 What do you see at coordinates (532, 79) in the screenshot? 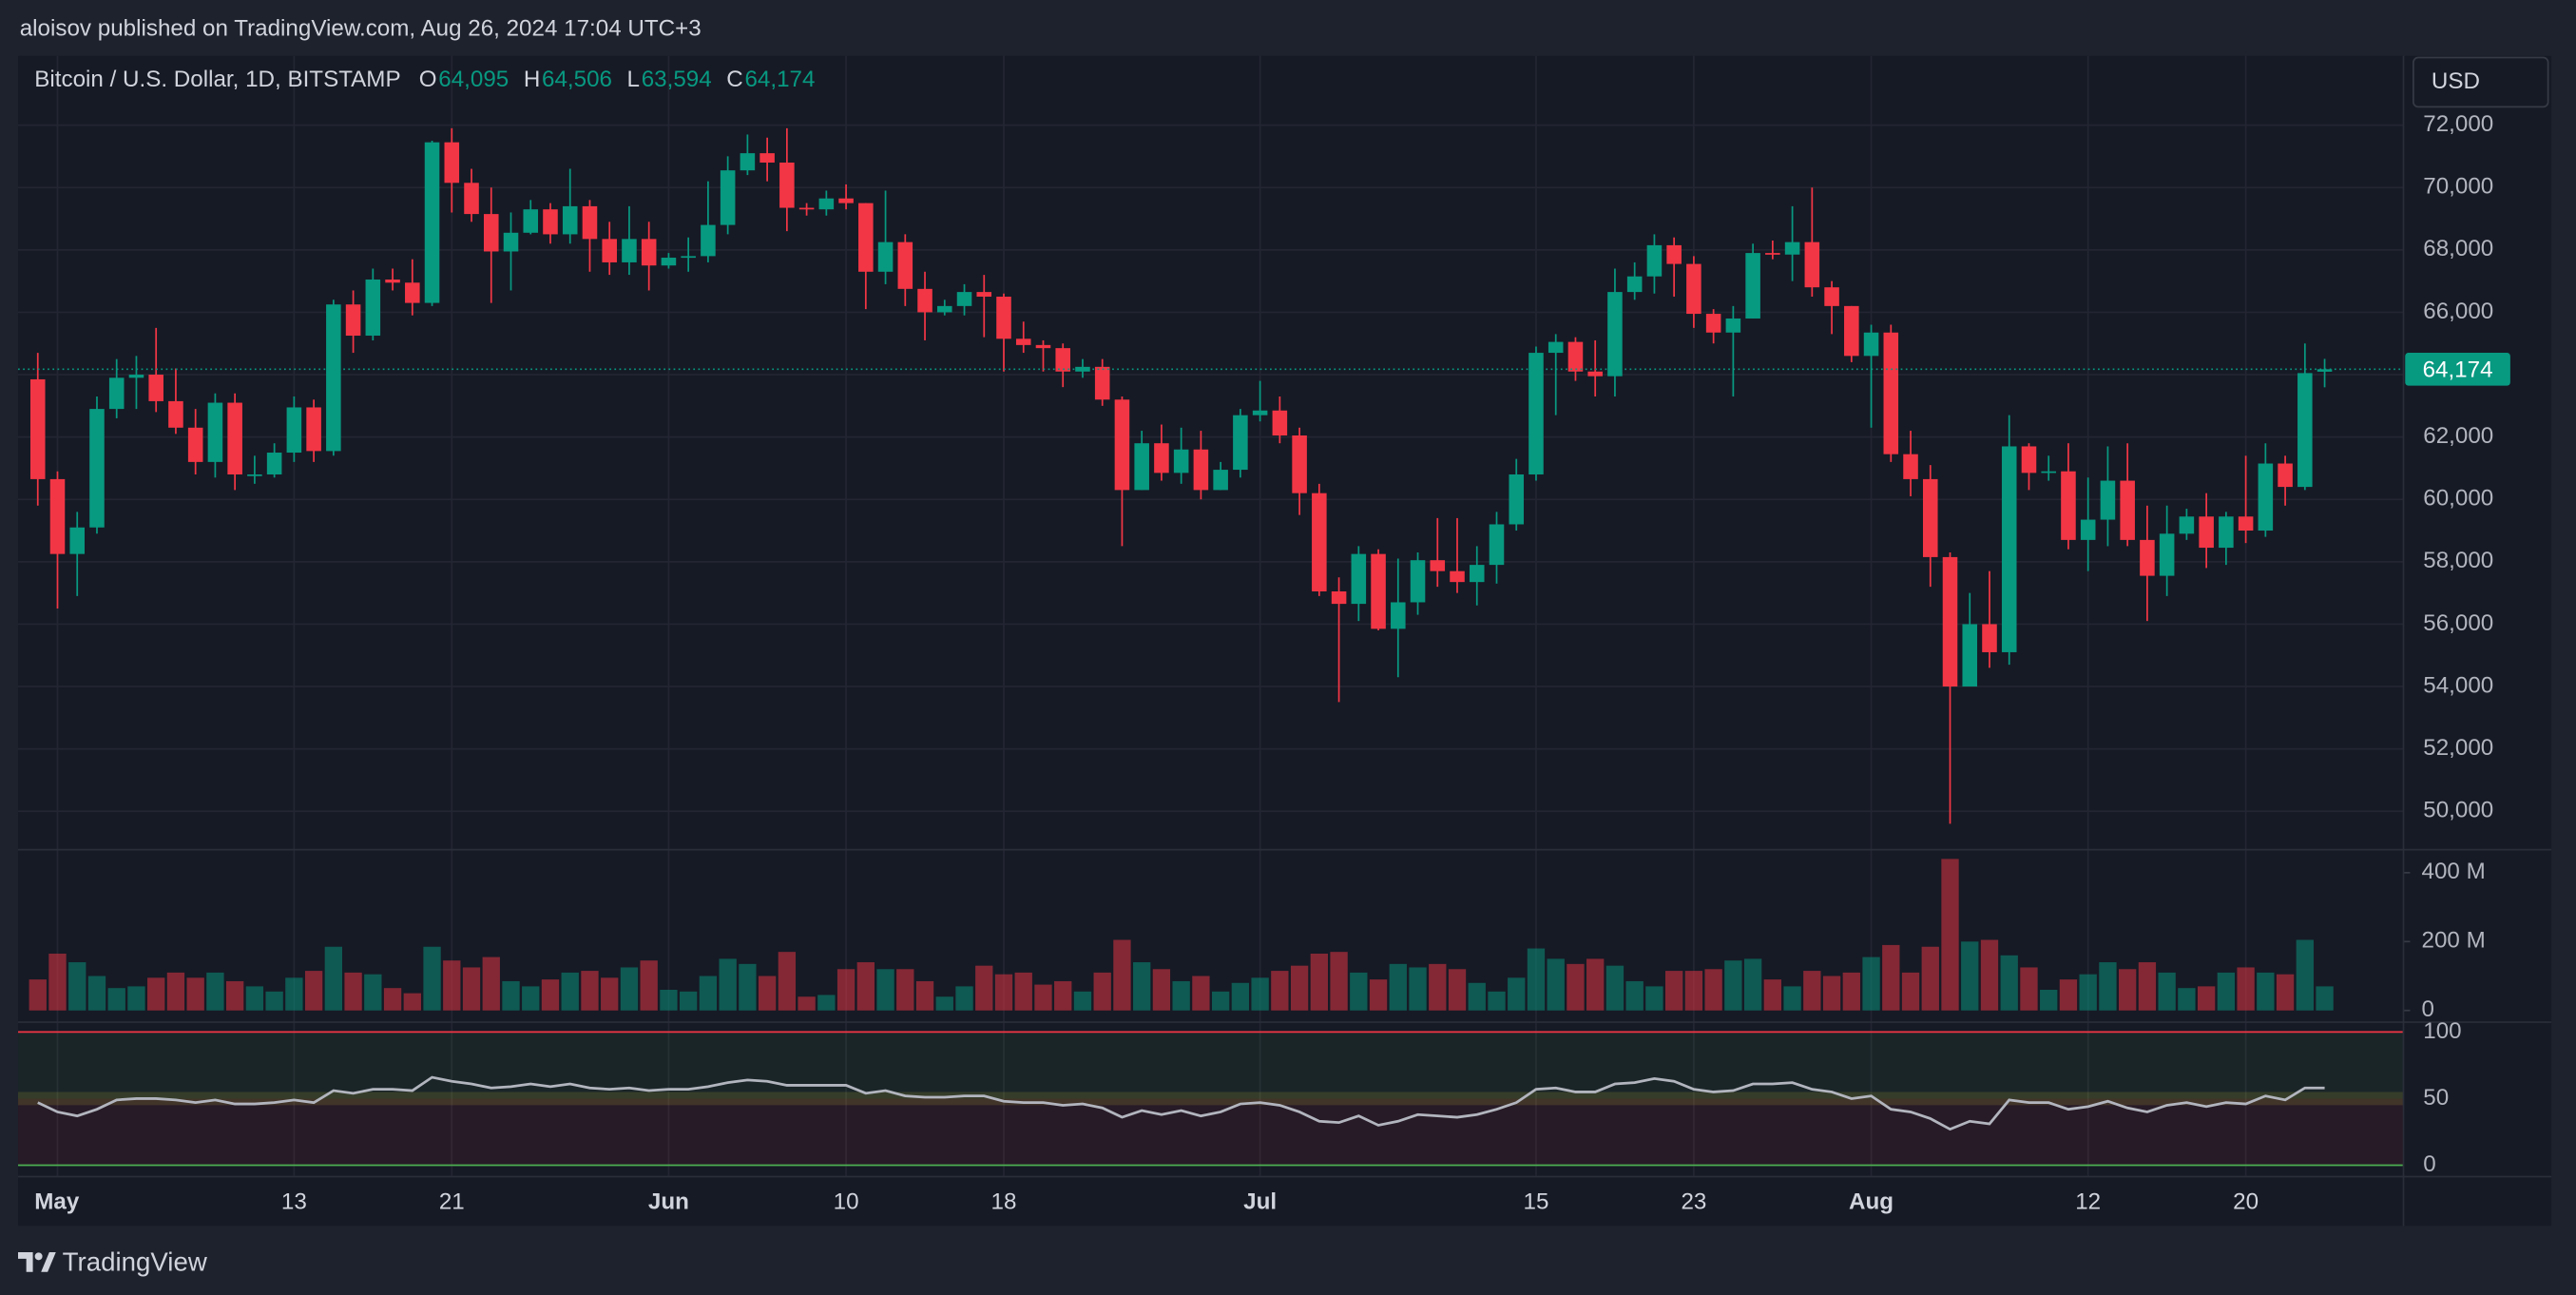
I see `legend-key: H` at bounding box center [532, 79].